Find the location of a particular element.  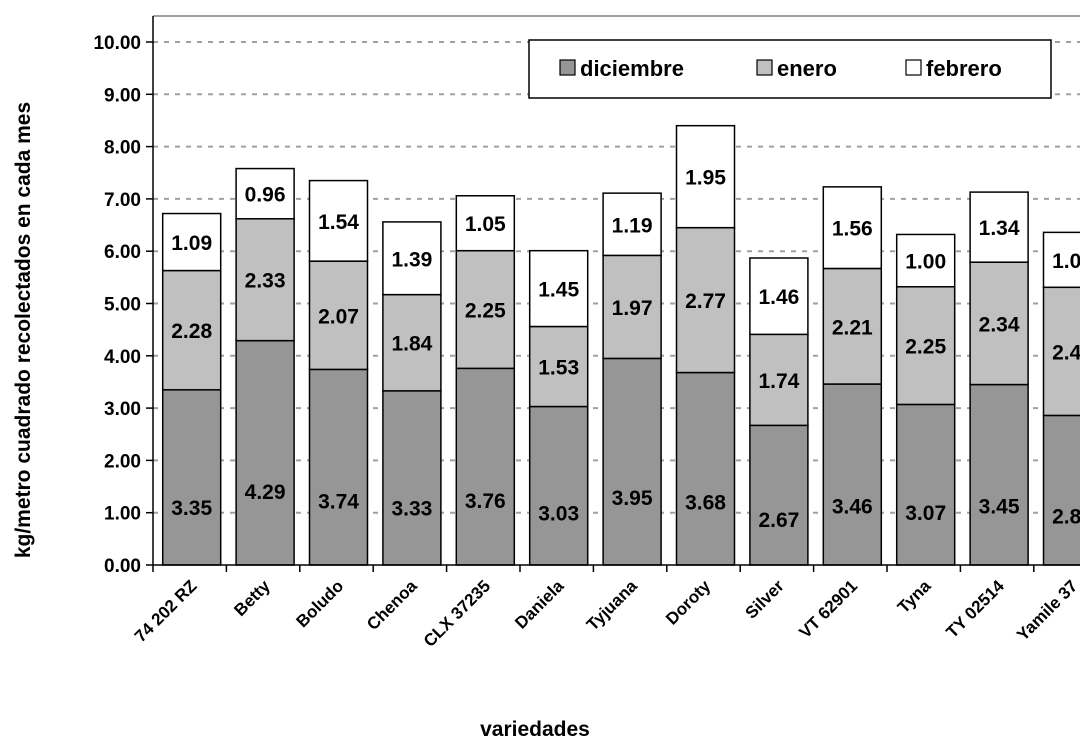

data-label-enero: 2.33 is located at coordinates (265, 281).